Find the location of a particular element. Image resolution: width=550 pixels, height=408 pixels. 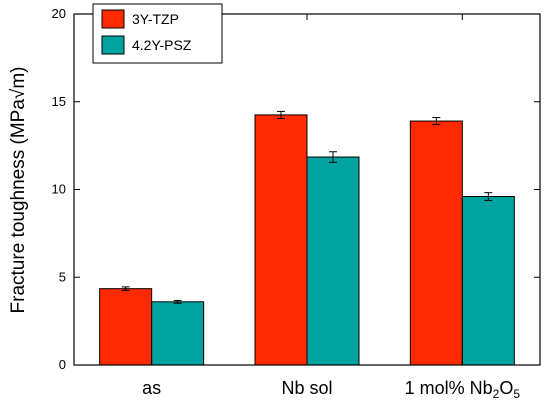

y-tick-label: 15 is located at coordinates (59, 101).